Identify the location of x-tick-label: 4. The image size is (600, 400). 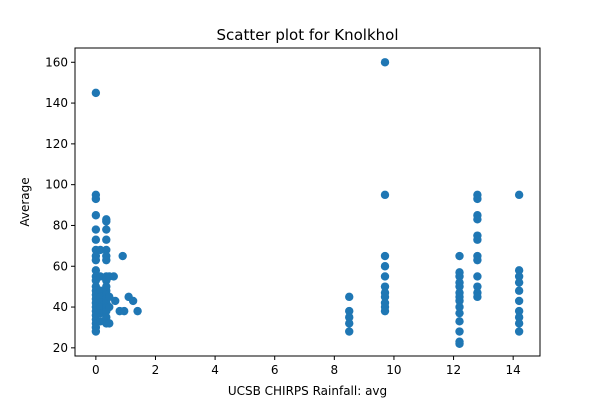
(215, 370).